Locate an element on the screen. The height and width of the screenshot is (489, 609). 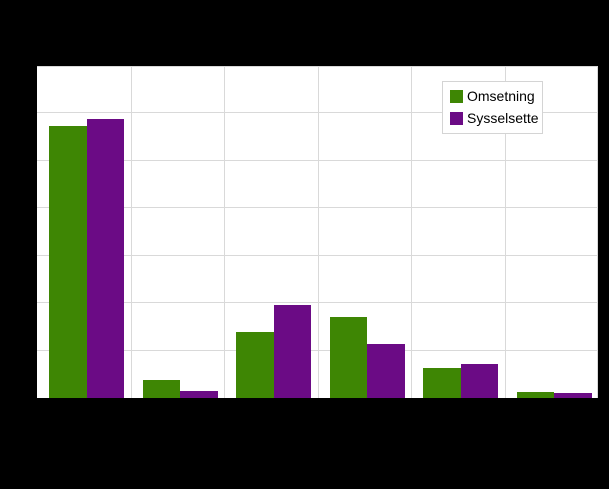
legend-swatch-omsetning-icon is located at coordinates (456, 96).